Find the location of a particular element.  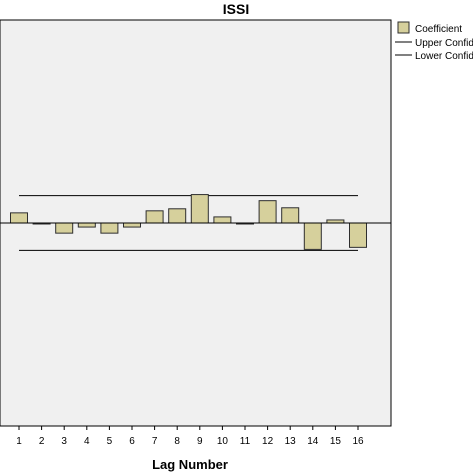

x-tick-label: 14 is located at coordinates (313, 441).